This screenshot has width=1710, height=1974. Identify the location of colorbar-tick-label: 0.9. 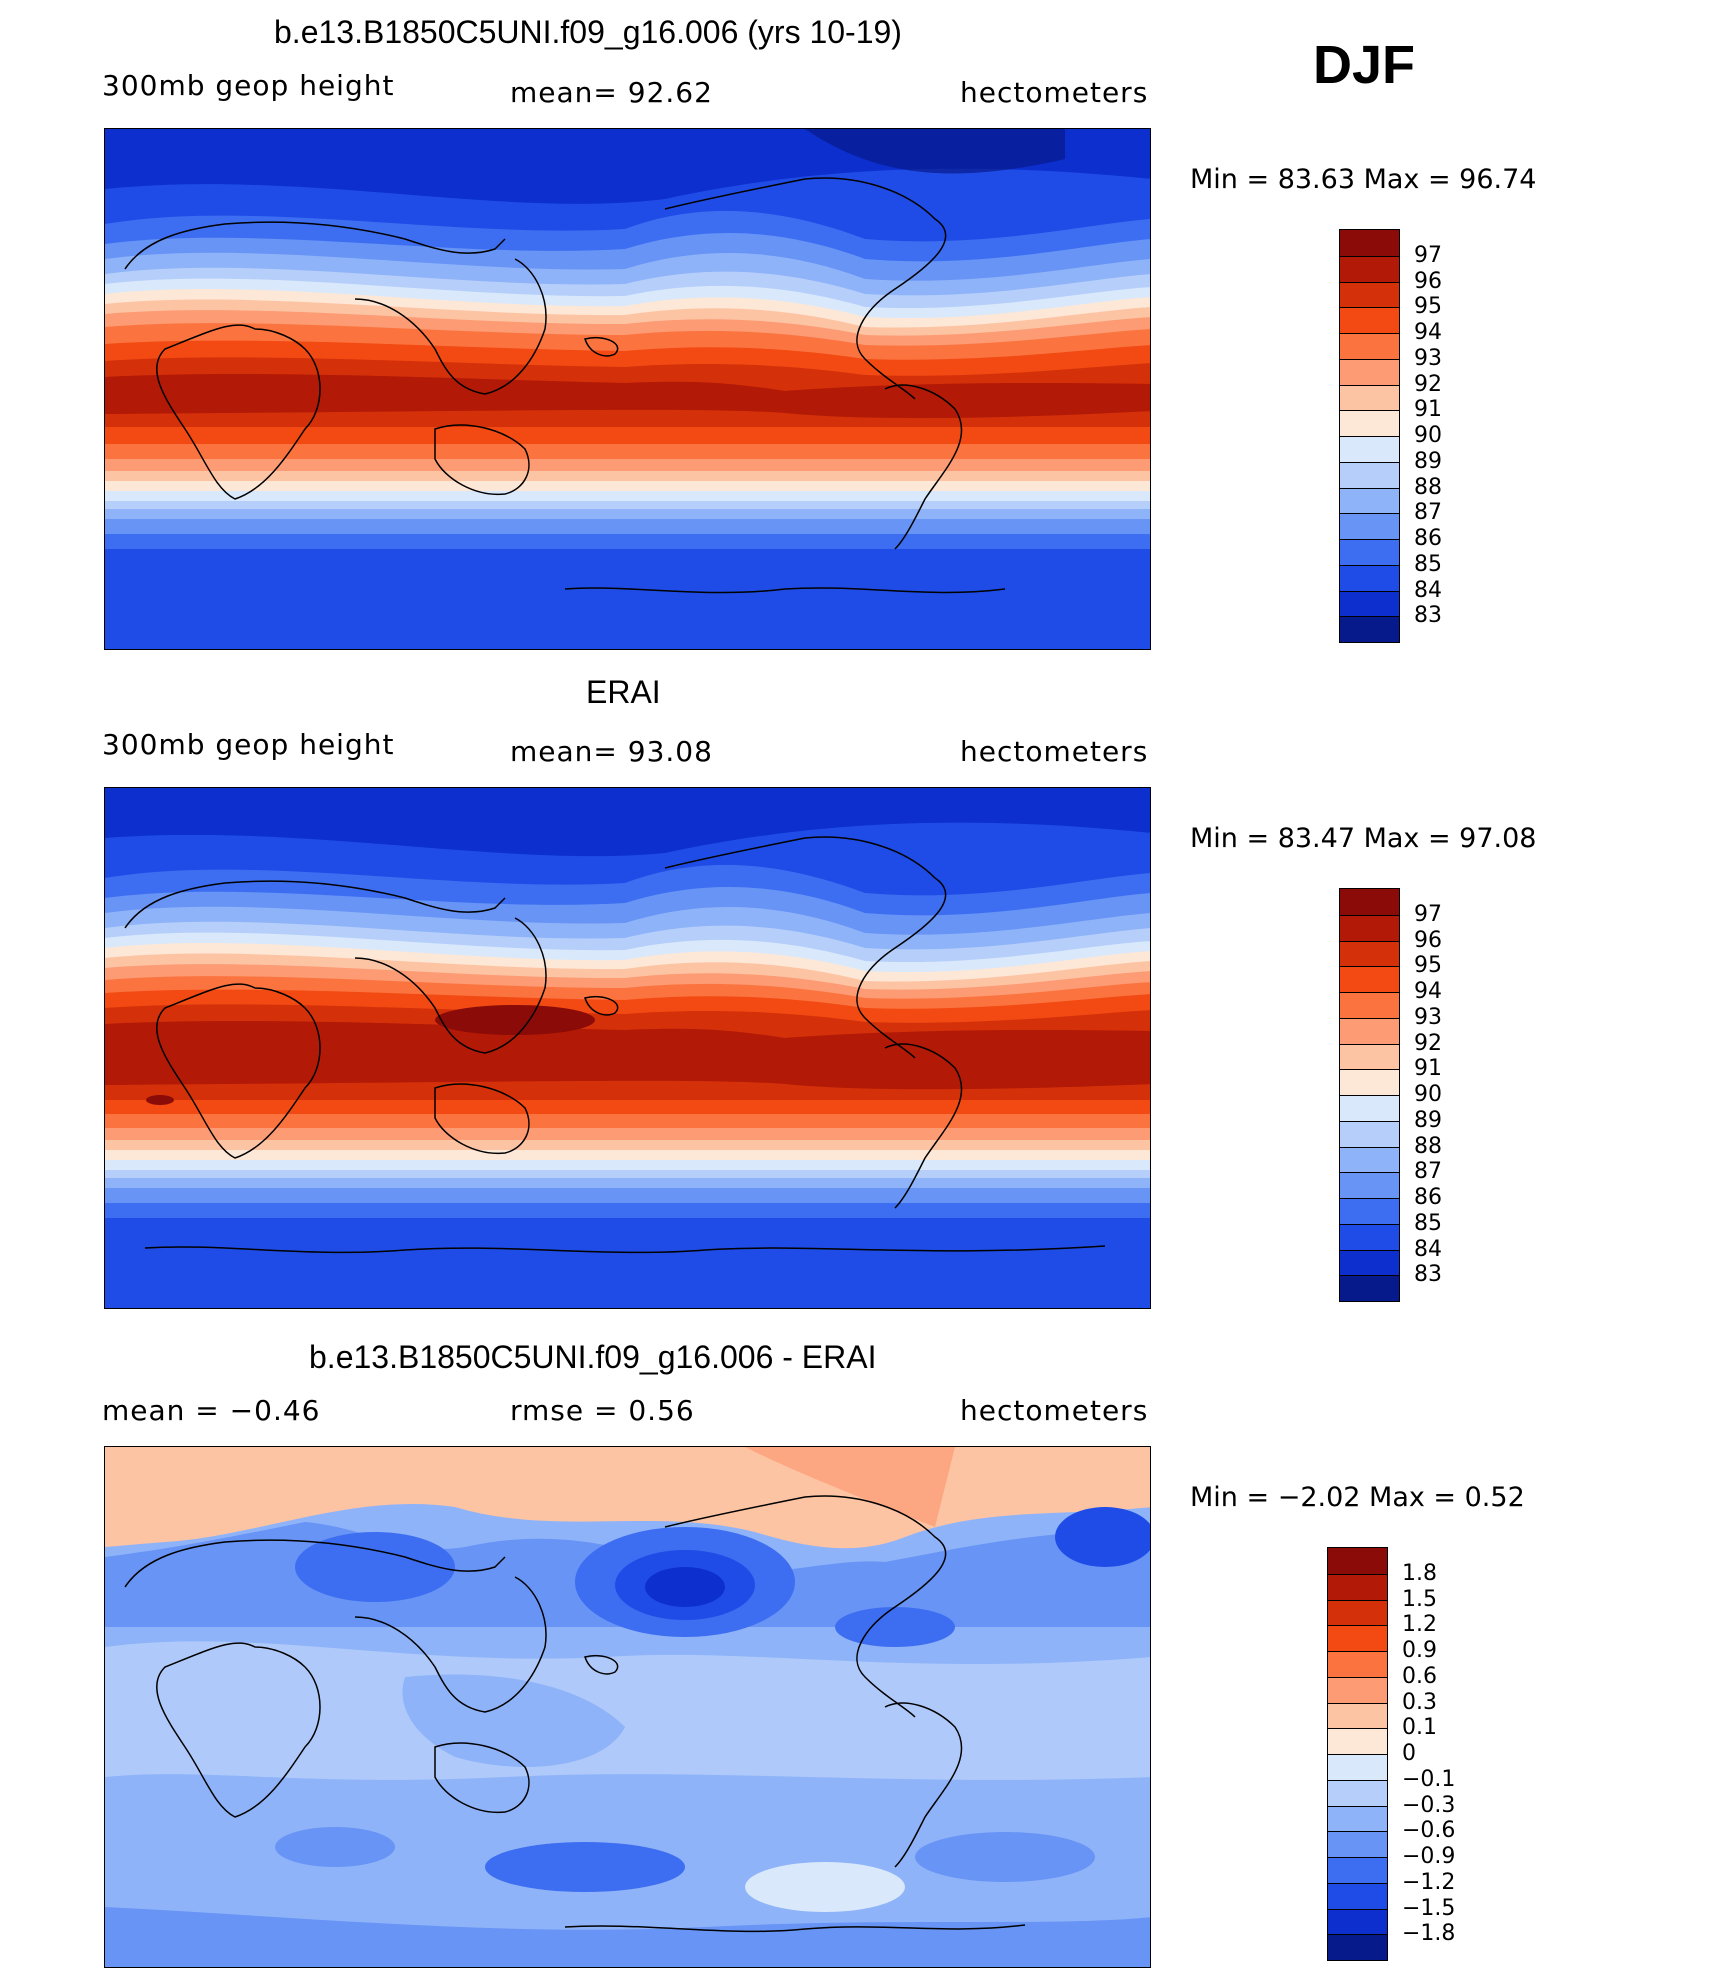
(1419, 1650).